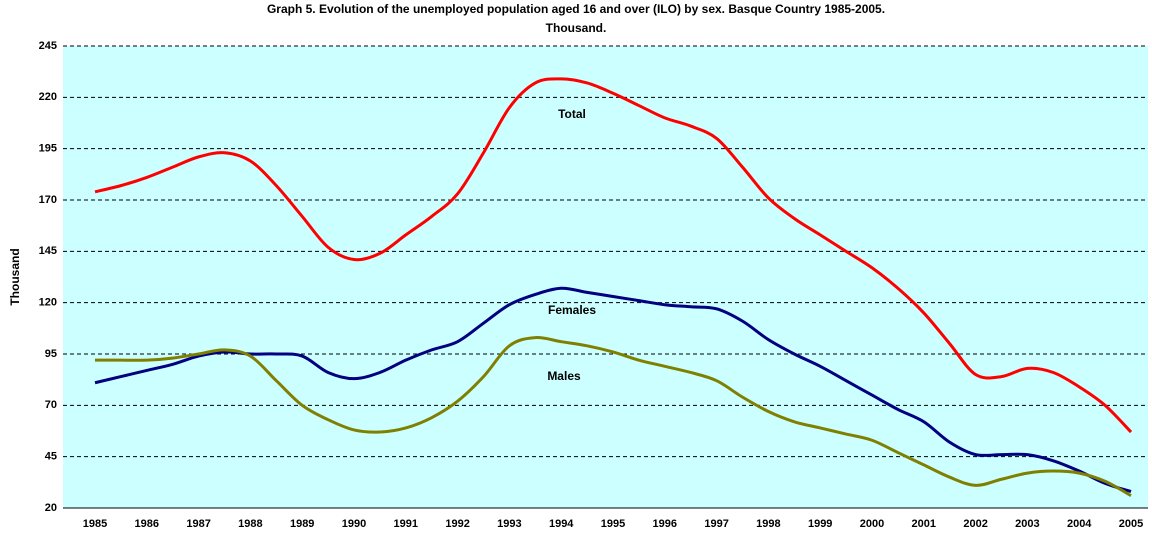  What do you see at coordinates (1079, 524) in the screenshot?
I see `x-tick-label: 2004` at bounding box center [1079, 524].